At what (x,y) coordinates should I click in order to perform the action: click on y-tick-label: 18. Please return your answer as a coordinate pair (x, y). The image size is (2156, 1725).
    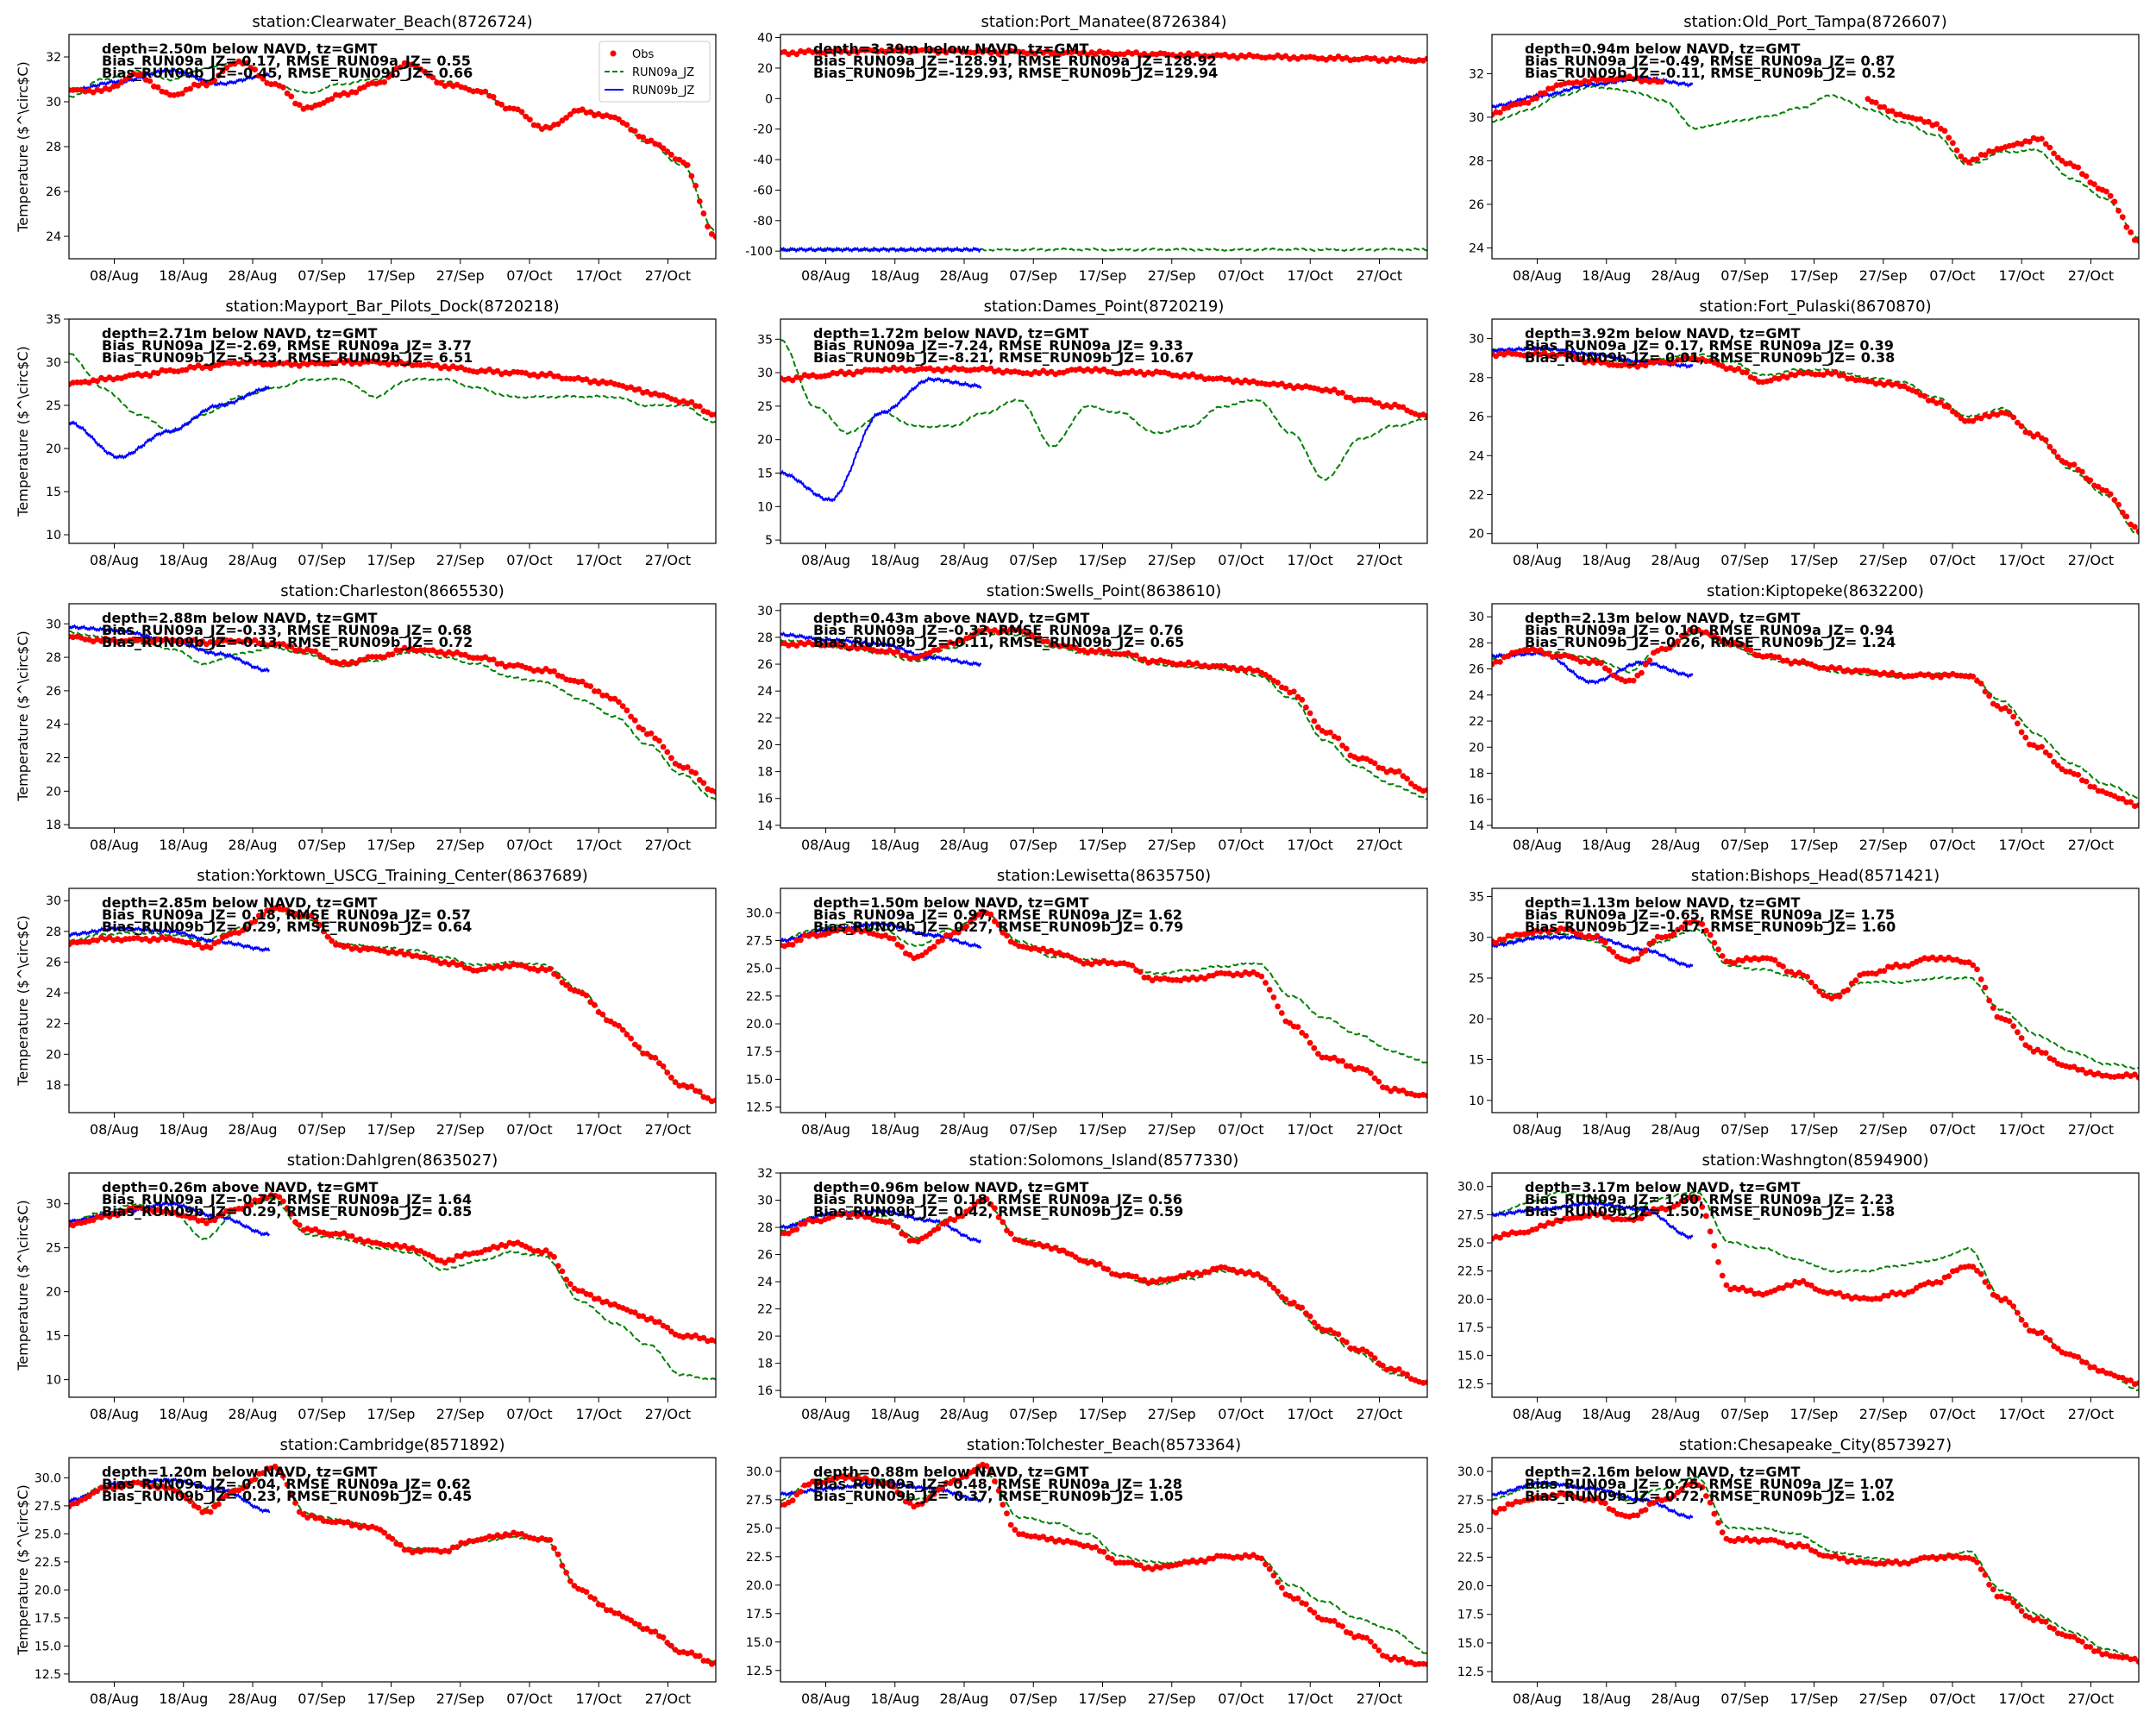
    Looking at the image, I should click on (53, 1086).